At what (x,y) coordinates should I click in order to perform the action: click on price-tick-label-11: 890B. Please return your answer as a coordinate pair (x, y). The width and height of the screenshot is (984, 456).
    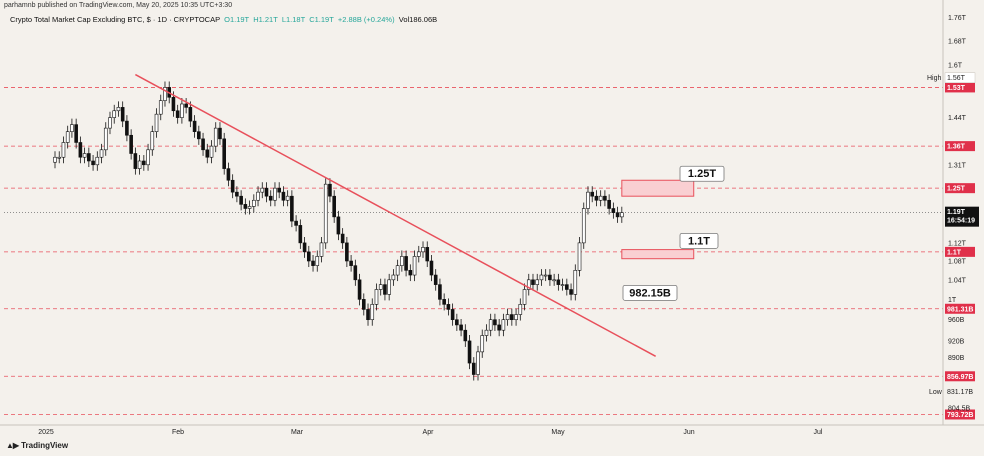
    Looking at the image, I should click on (956, 358).